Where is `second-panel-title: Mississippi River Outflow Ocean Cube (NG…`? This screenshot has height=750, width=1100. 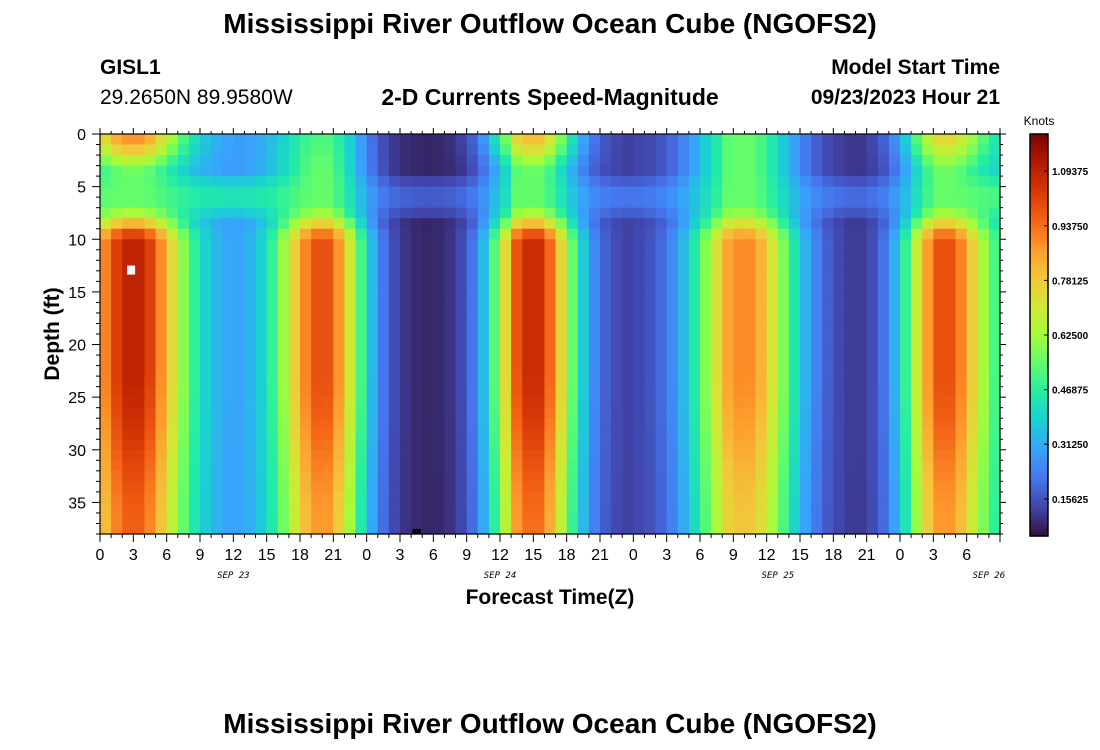 second-panel-title: Mississippi River Outflow Ocean Cube (NG… is located at coordinates (550, 723).